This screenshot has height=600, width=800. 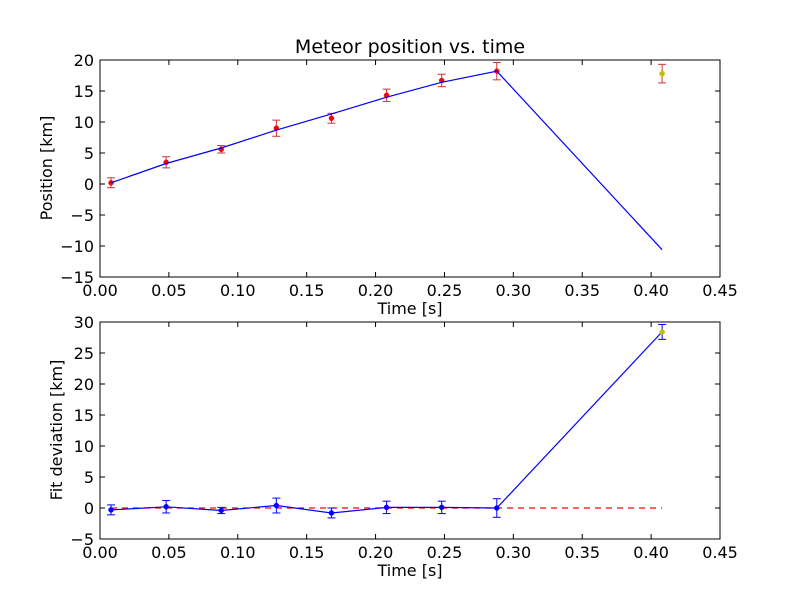 I want to click on y-tick-label: −15, so click(x=77, y=277).